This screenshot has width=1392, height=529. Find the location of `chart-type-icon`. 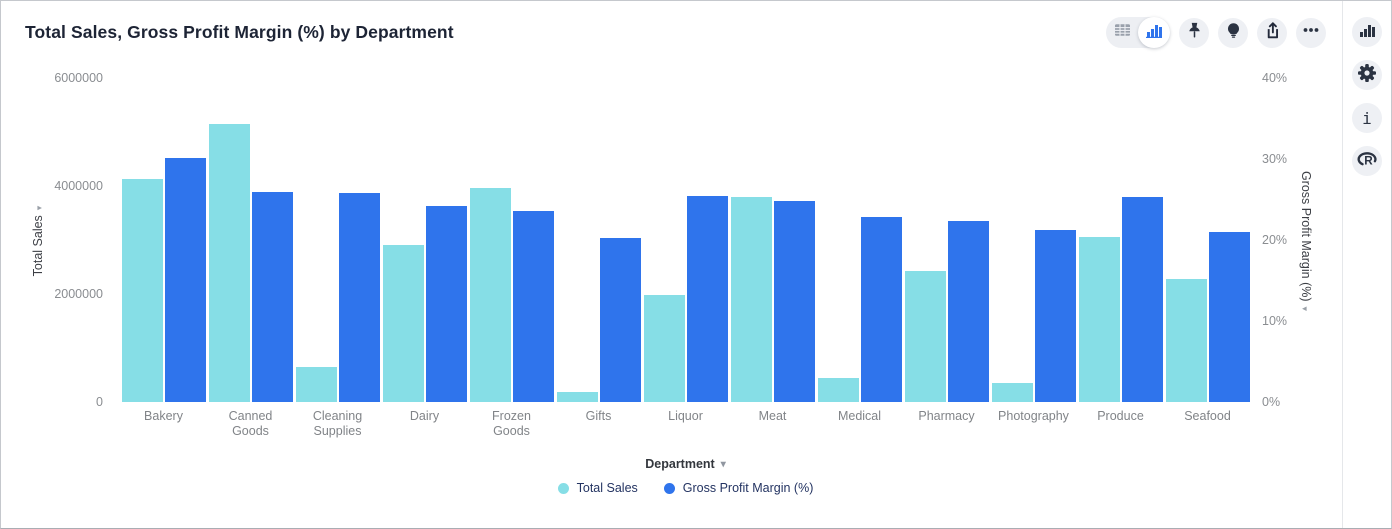

chart-type-icon is located at coordinates (1367, 32).